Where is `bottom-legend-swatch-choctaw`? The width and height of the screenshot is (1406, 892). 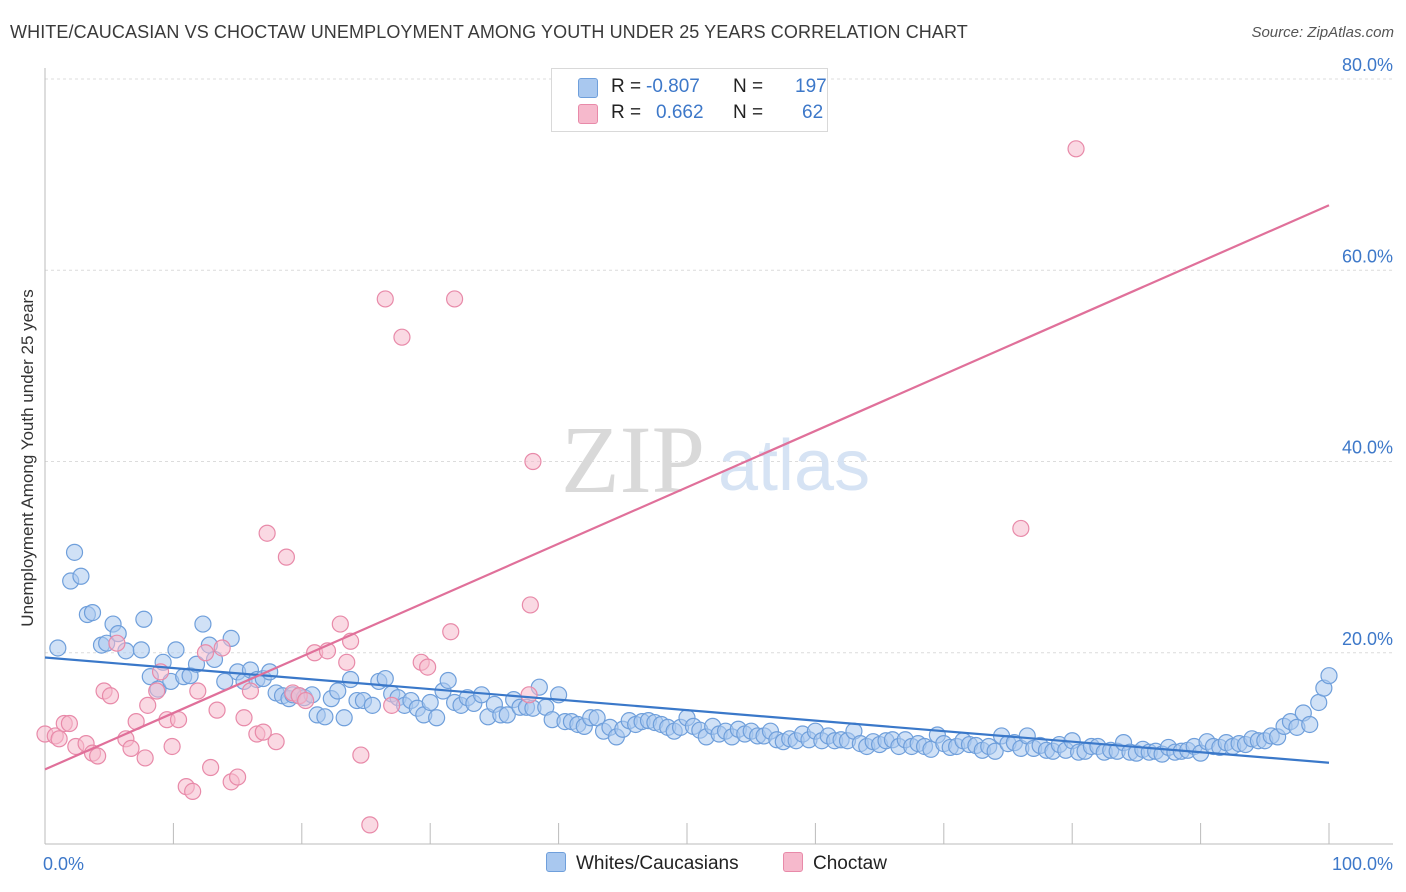 bottom-legend-swatch-choctaw is located at coordinates (793, 862).